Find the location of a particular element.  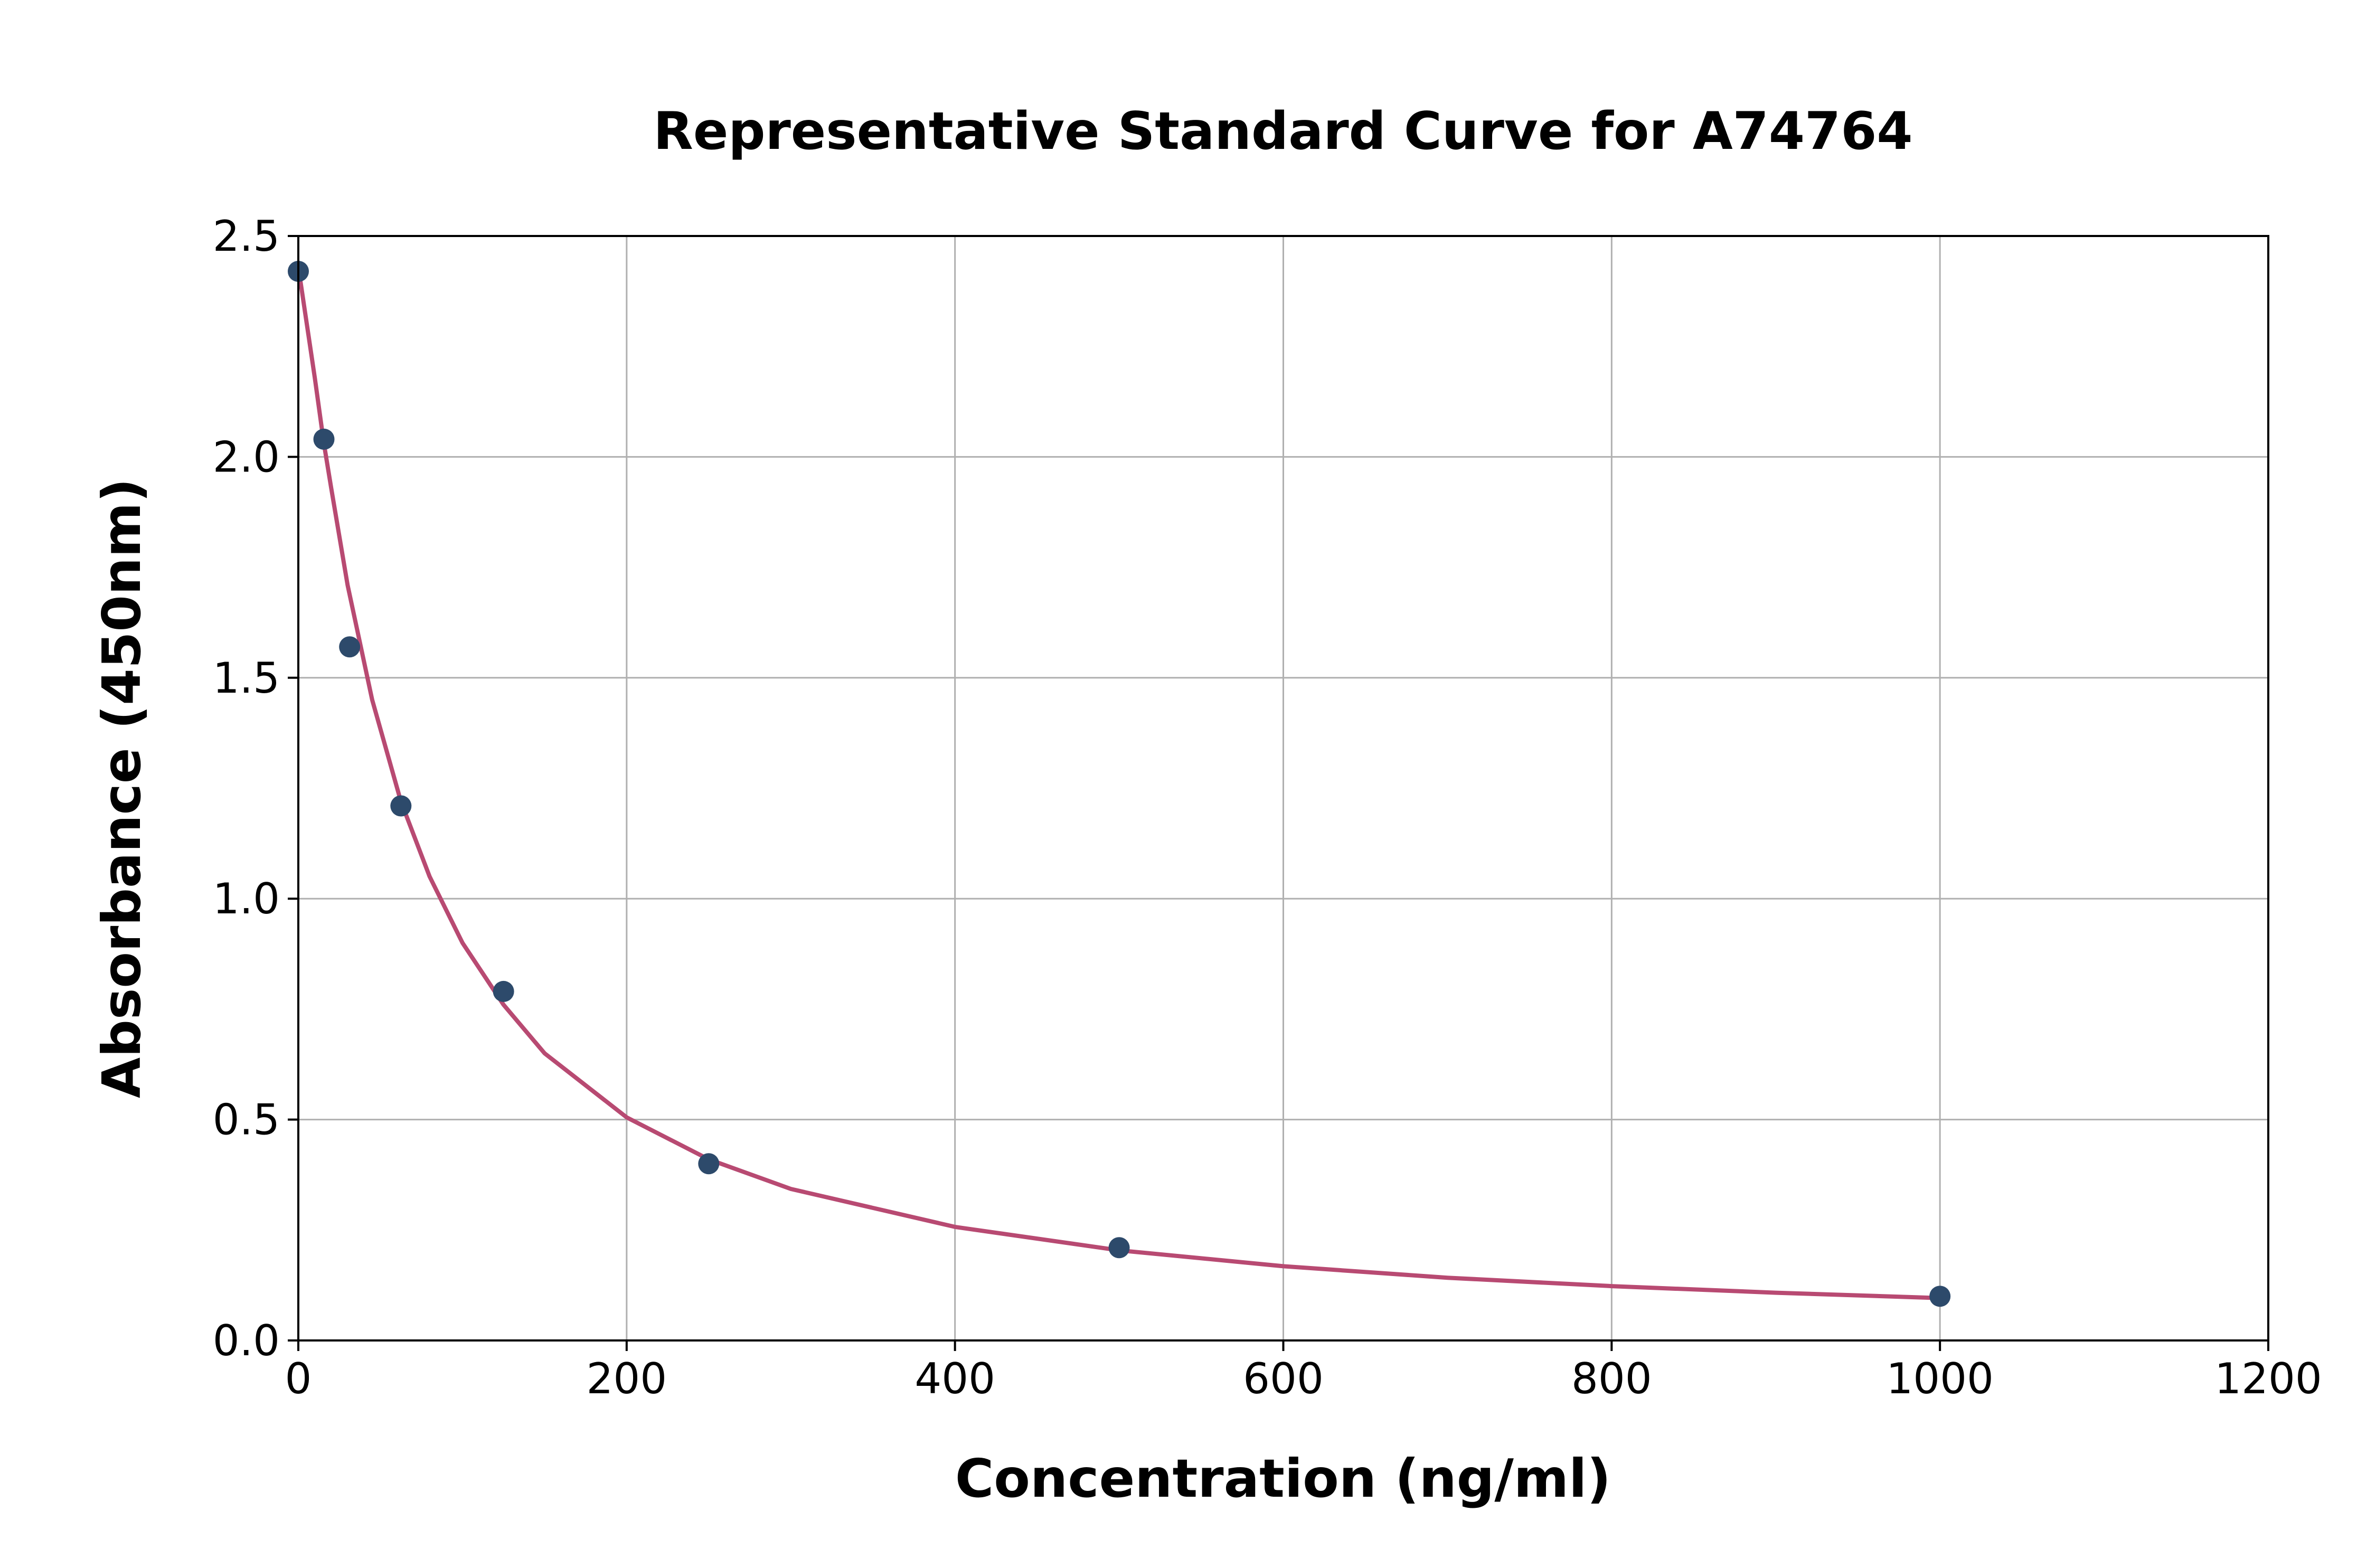

y-tick-label: 2.0 is located at coordinates (247, 456).